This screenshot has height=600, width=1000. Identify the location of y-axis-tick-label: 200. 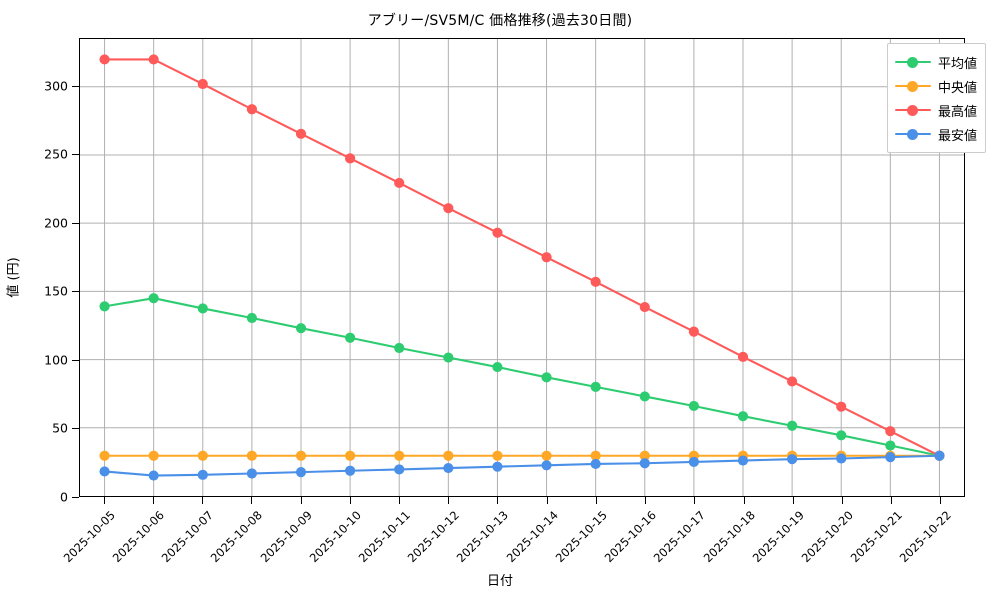
(56, 223).